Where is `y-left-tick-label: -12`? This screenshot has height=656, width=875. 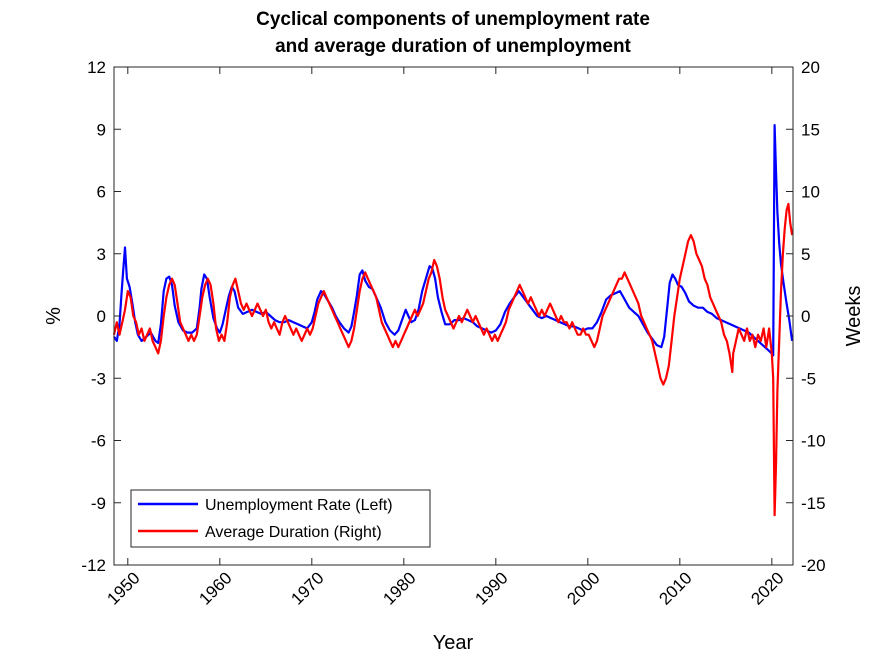 y-left-tick-label: -12 is located at coordinates (93, 565).